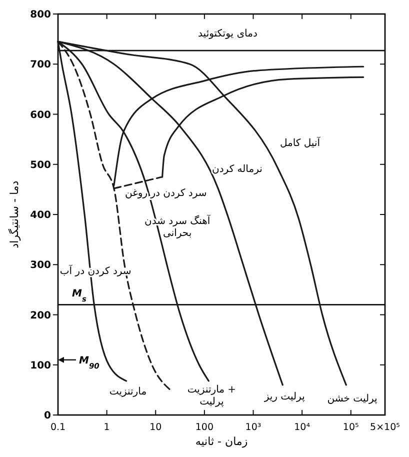 The image size is (409, 457). What do you see at coordinates (48, 416) in the screenshot?
I see `y-tick-label: 0` at bounding box center [48, 416].